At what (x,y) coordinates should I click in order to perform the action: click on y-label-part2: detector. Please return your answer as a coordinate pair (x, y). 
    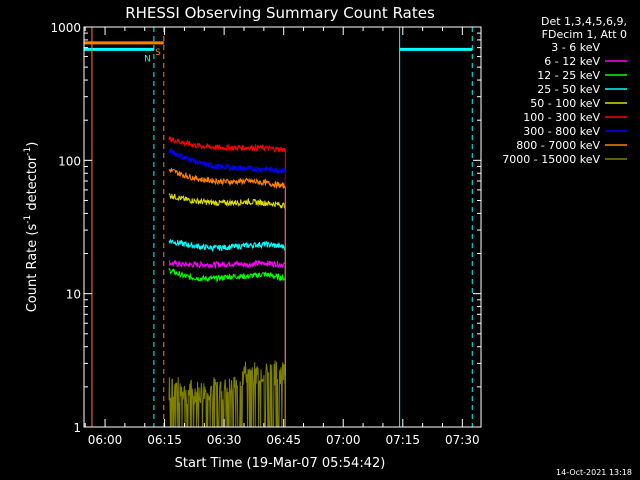
    Looking at the image, I should click on (32, 185).